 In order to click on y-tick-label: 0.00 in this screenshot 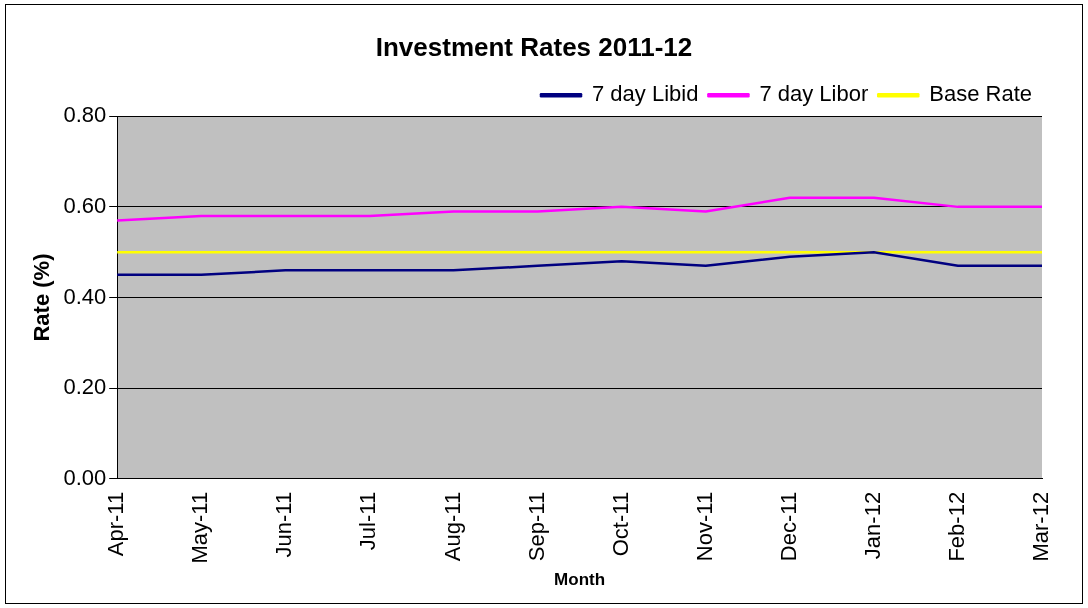, I will do `click(85, 477)`.